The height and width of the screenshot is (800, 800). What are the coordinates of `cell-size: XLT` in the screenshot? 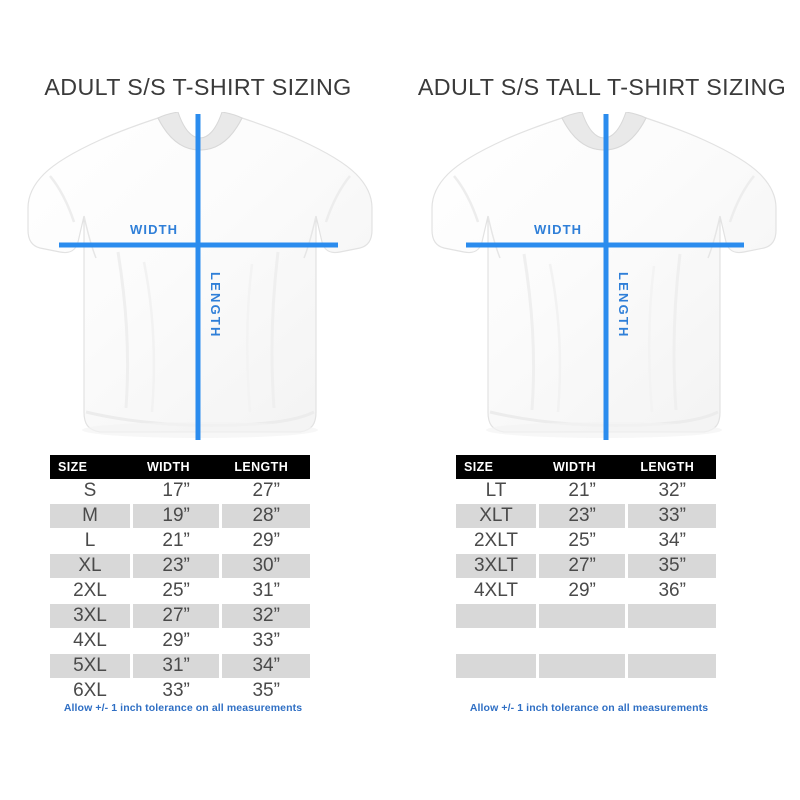 It's located at (497, 516).